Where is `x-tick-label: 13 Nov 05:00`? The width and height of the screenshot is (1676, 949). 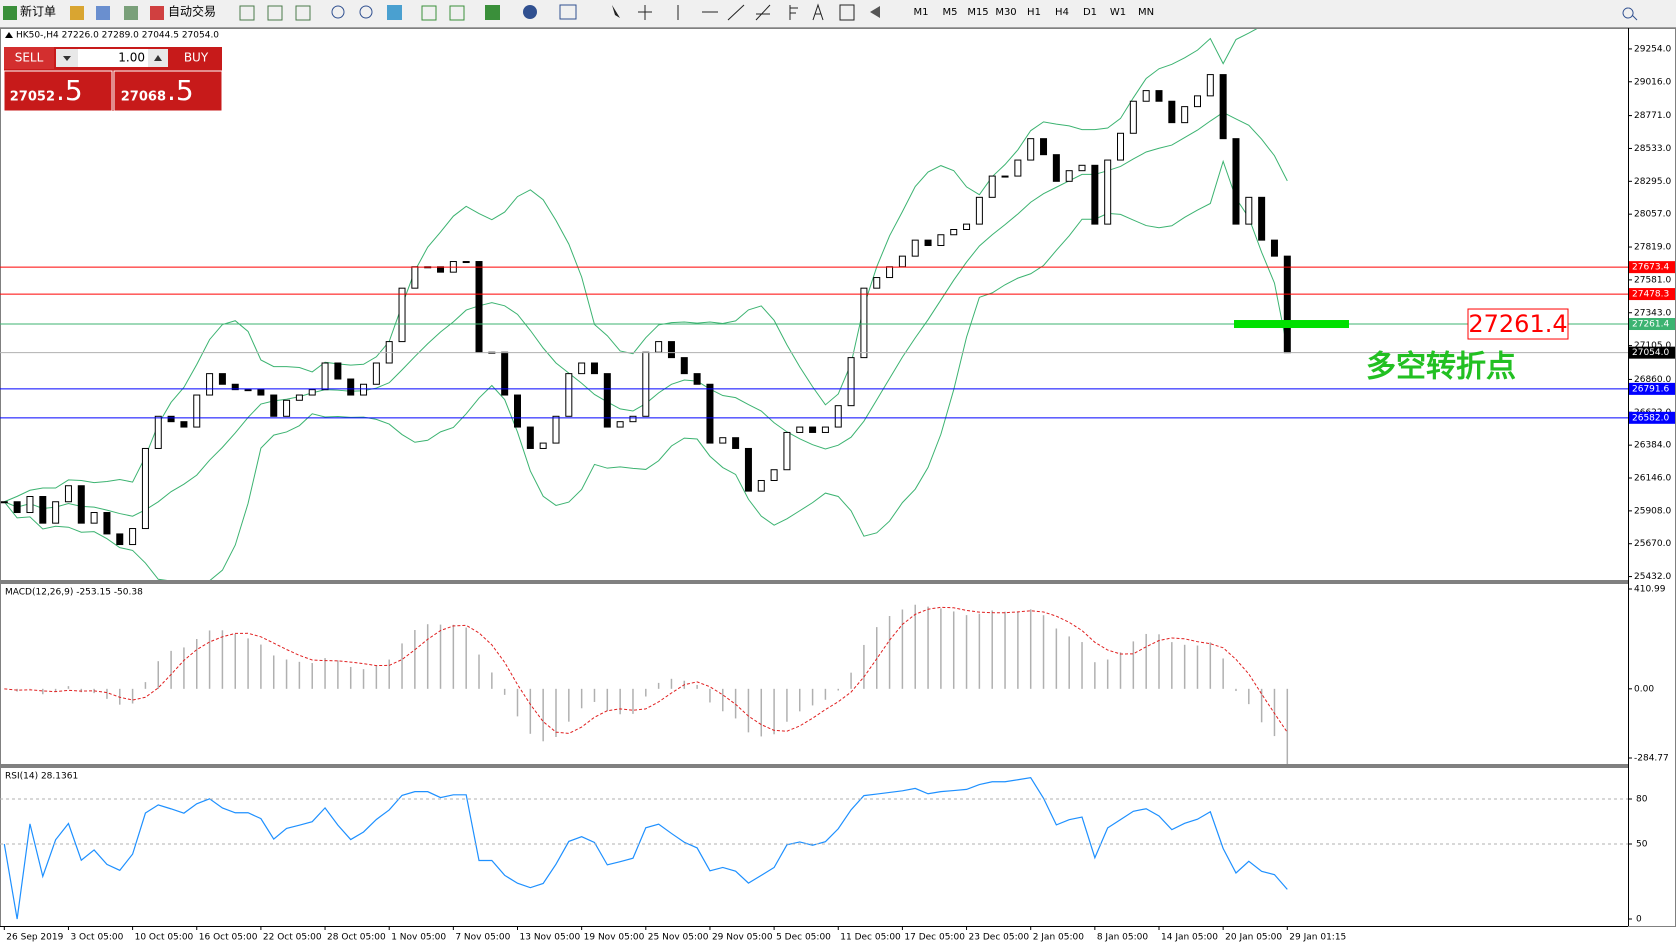
x-tick-label: 13 Nov 05:00 is located at coordinates (550, 938).